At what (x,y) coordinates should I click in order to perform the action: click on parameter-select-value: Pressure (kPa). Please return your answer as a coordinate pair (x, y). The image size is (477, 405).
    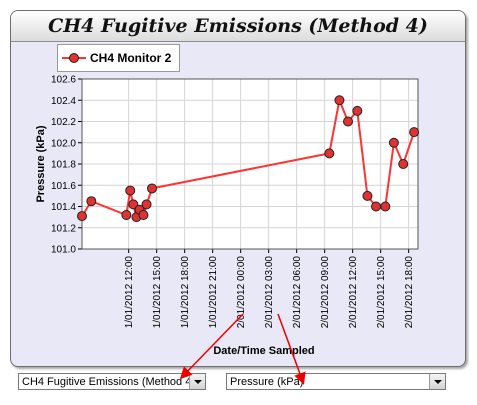
    Looking at the image, I should click on (267, 382).